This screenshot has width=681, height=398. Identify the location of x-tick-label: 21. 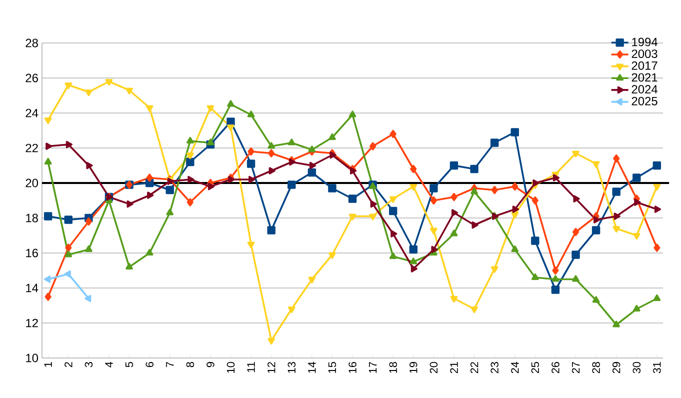
(454, 368).